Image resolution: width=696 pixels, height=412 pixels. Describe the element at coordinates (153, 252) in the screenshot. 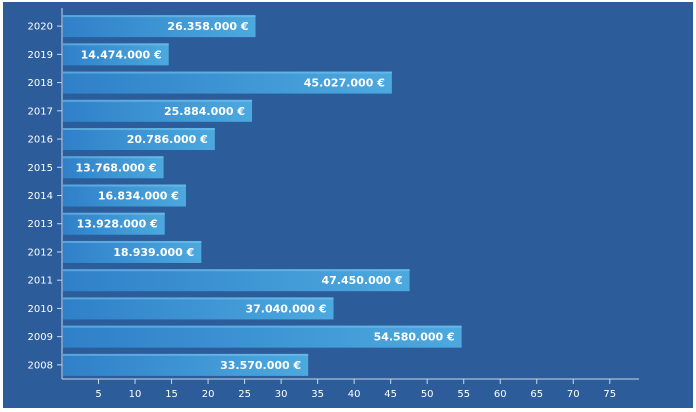

I see `data-label-2012: 18.939.000 €` at that location.